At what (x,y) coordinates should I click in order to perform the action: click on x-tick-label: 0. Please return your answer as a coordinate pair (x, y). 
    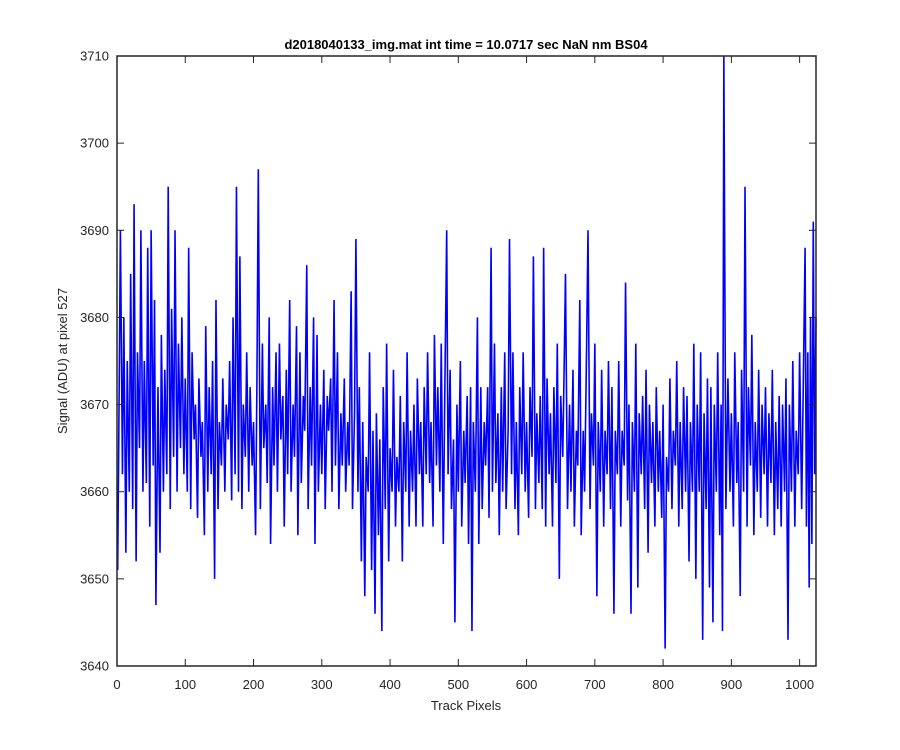
    Looking at the image, I should click on (116, 684).